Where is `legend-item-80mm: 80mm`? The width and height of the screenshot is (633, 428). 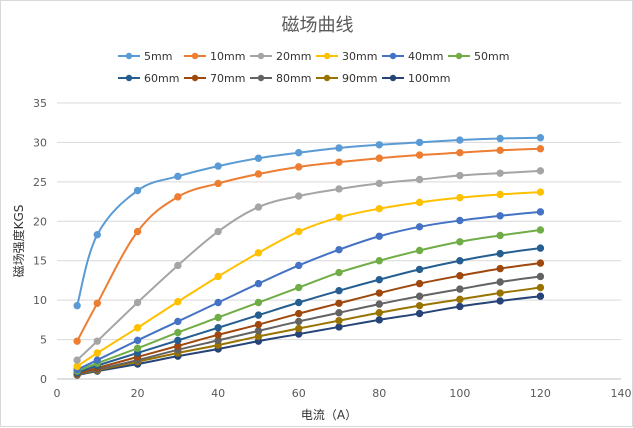 legend-item-80mm: 80mm is located at coordinates (280, 78).